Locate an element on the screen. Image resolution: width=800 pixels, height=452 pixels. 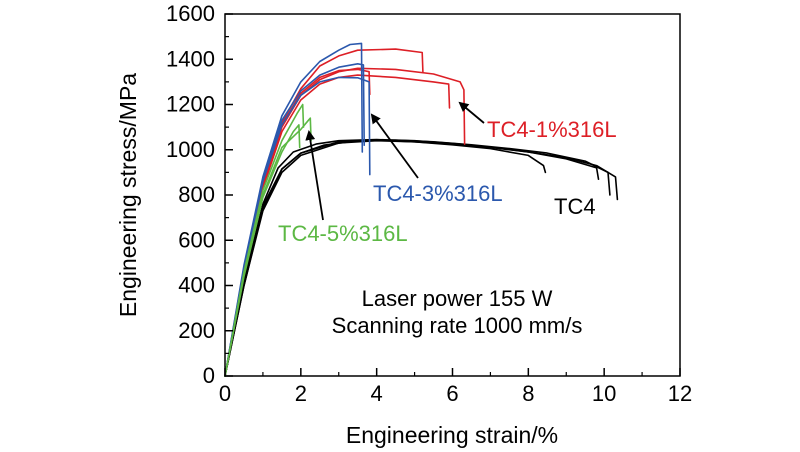
arrow-to-tc4-5-316l is located at coordinates (314, 175).